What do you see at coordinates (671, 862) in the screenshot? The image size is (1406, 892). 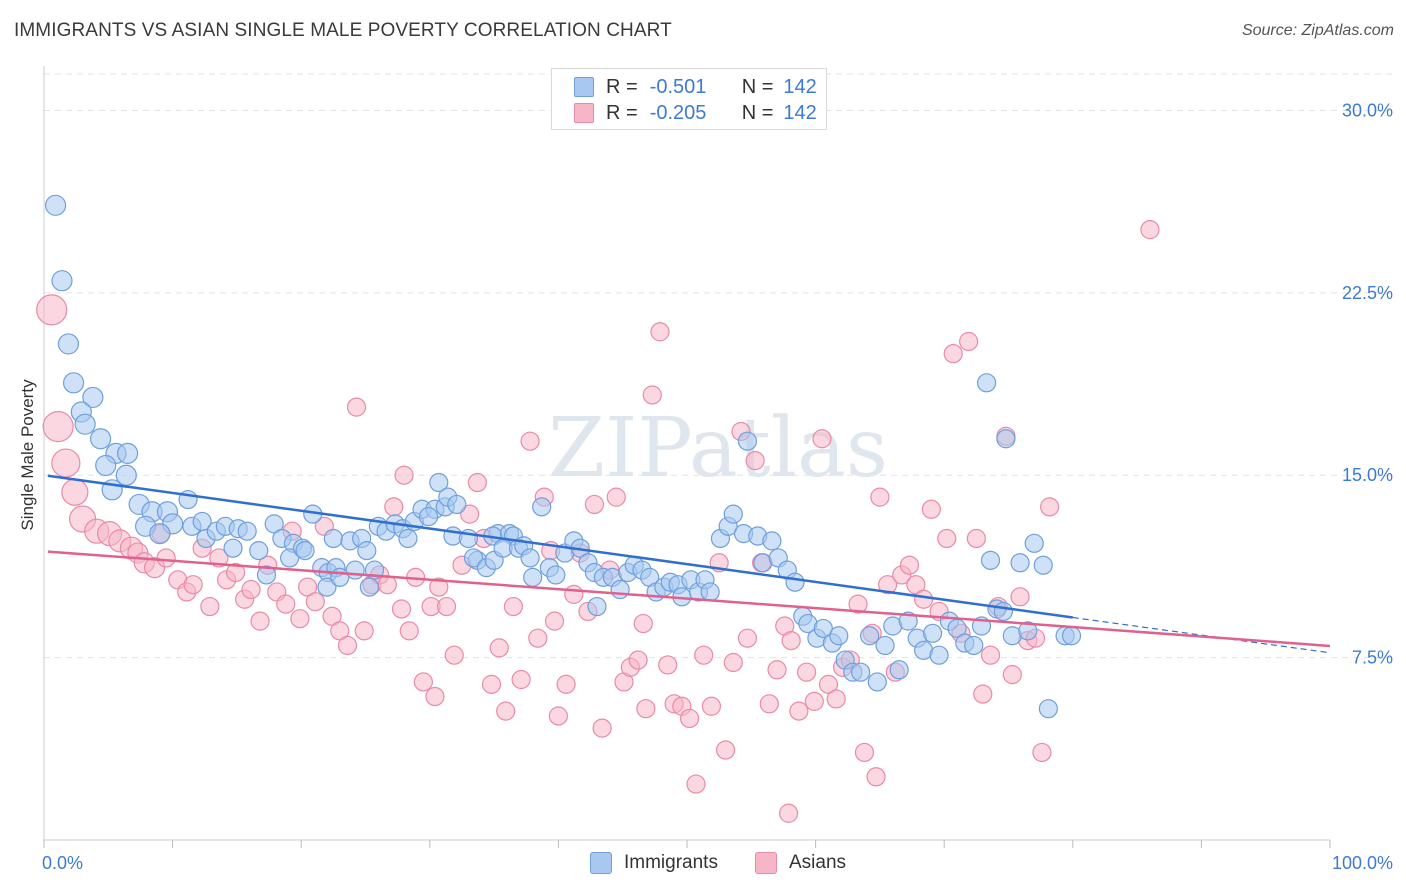 I see `legend-label-immigrants: Immigrants` at bounding box center [671, 862].